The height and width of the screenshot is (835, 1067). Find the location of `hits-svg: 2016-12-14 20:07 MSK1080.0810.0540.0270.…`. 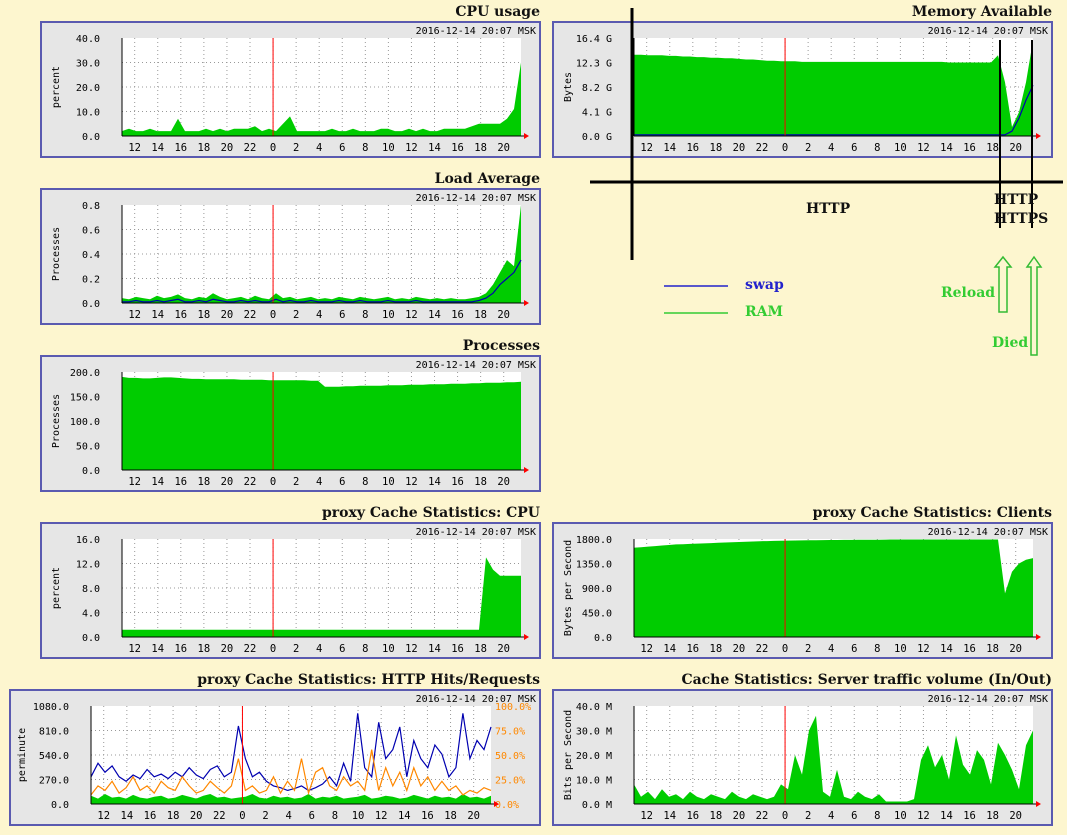

hits-svg: 2016-12-14 20:07 MSK1080.0810.0540.0270.… is located at coordinates (276, 758).